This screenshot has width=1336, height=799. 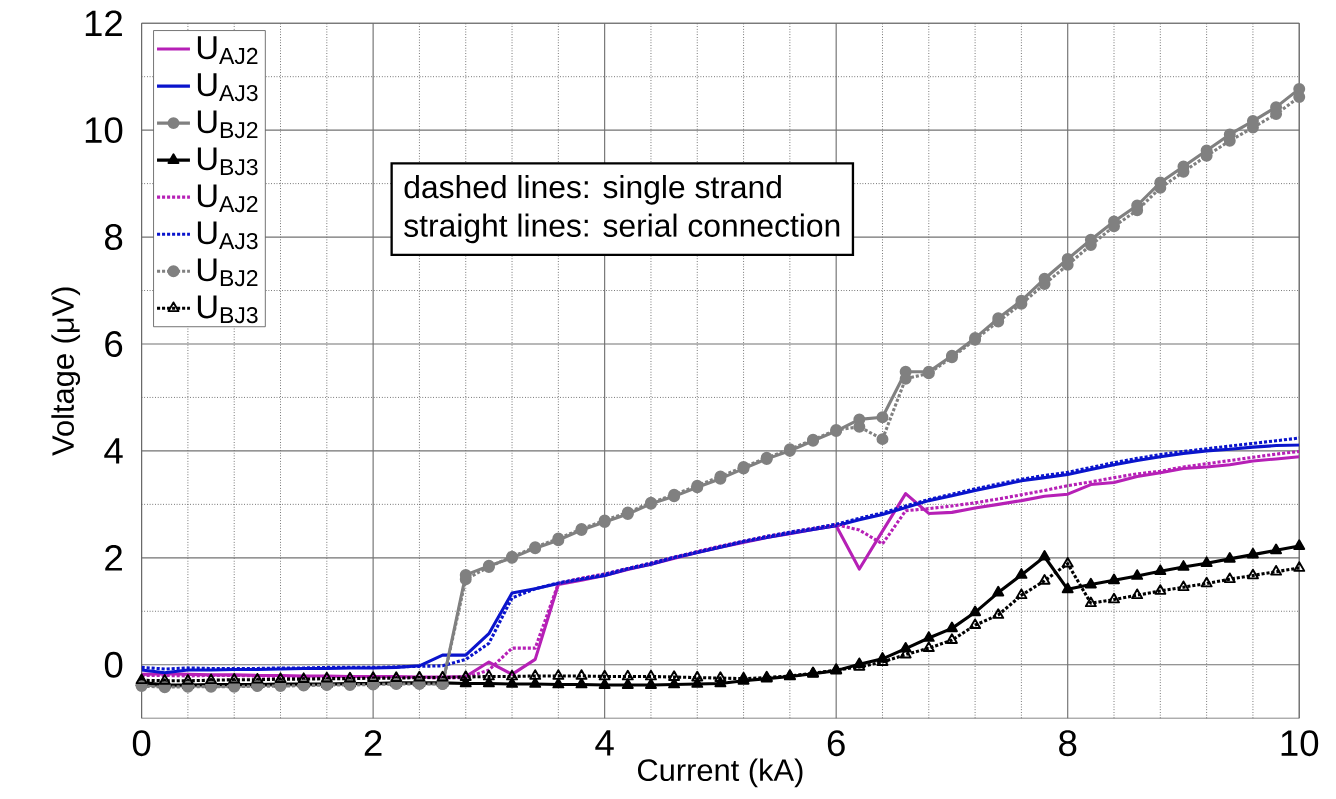 I want to click on x-tick-label: 4, so click(x=604, y=743).